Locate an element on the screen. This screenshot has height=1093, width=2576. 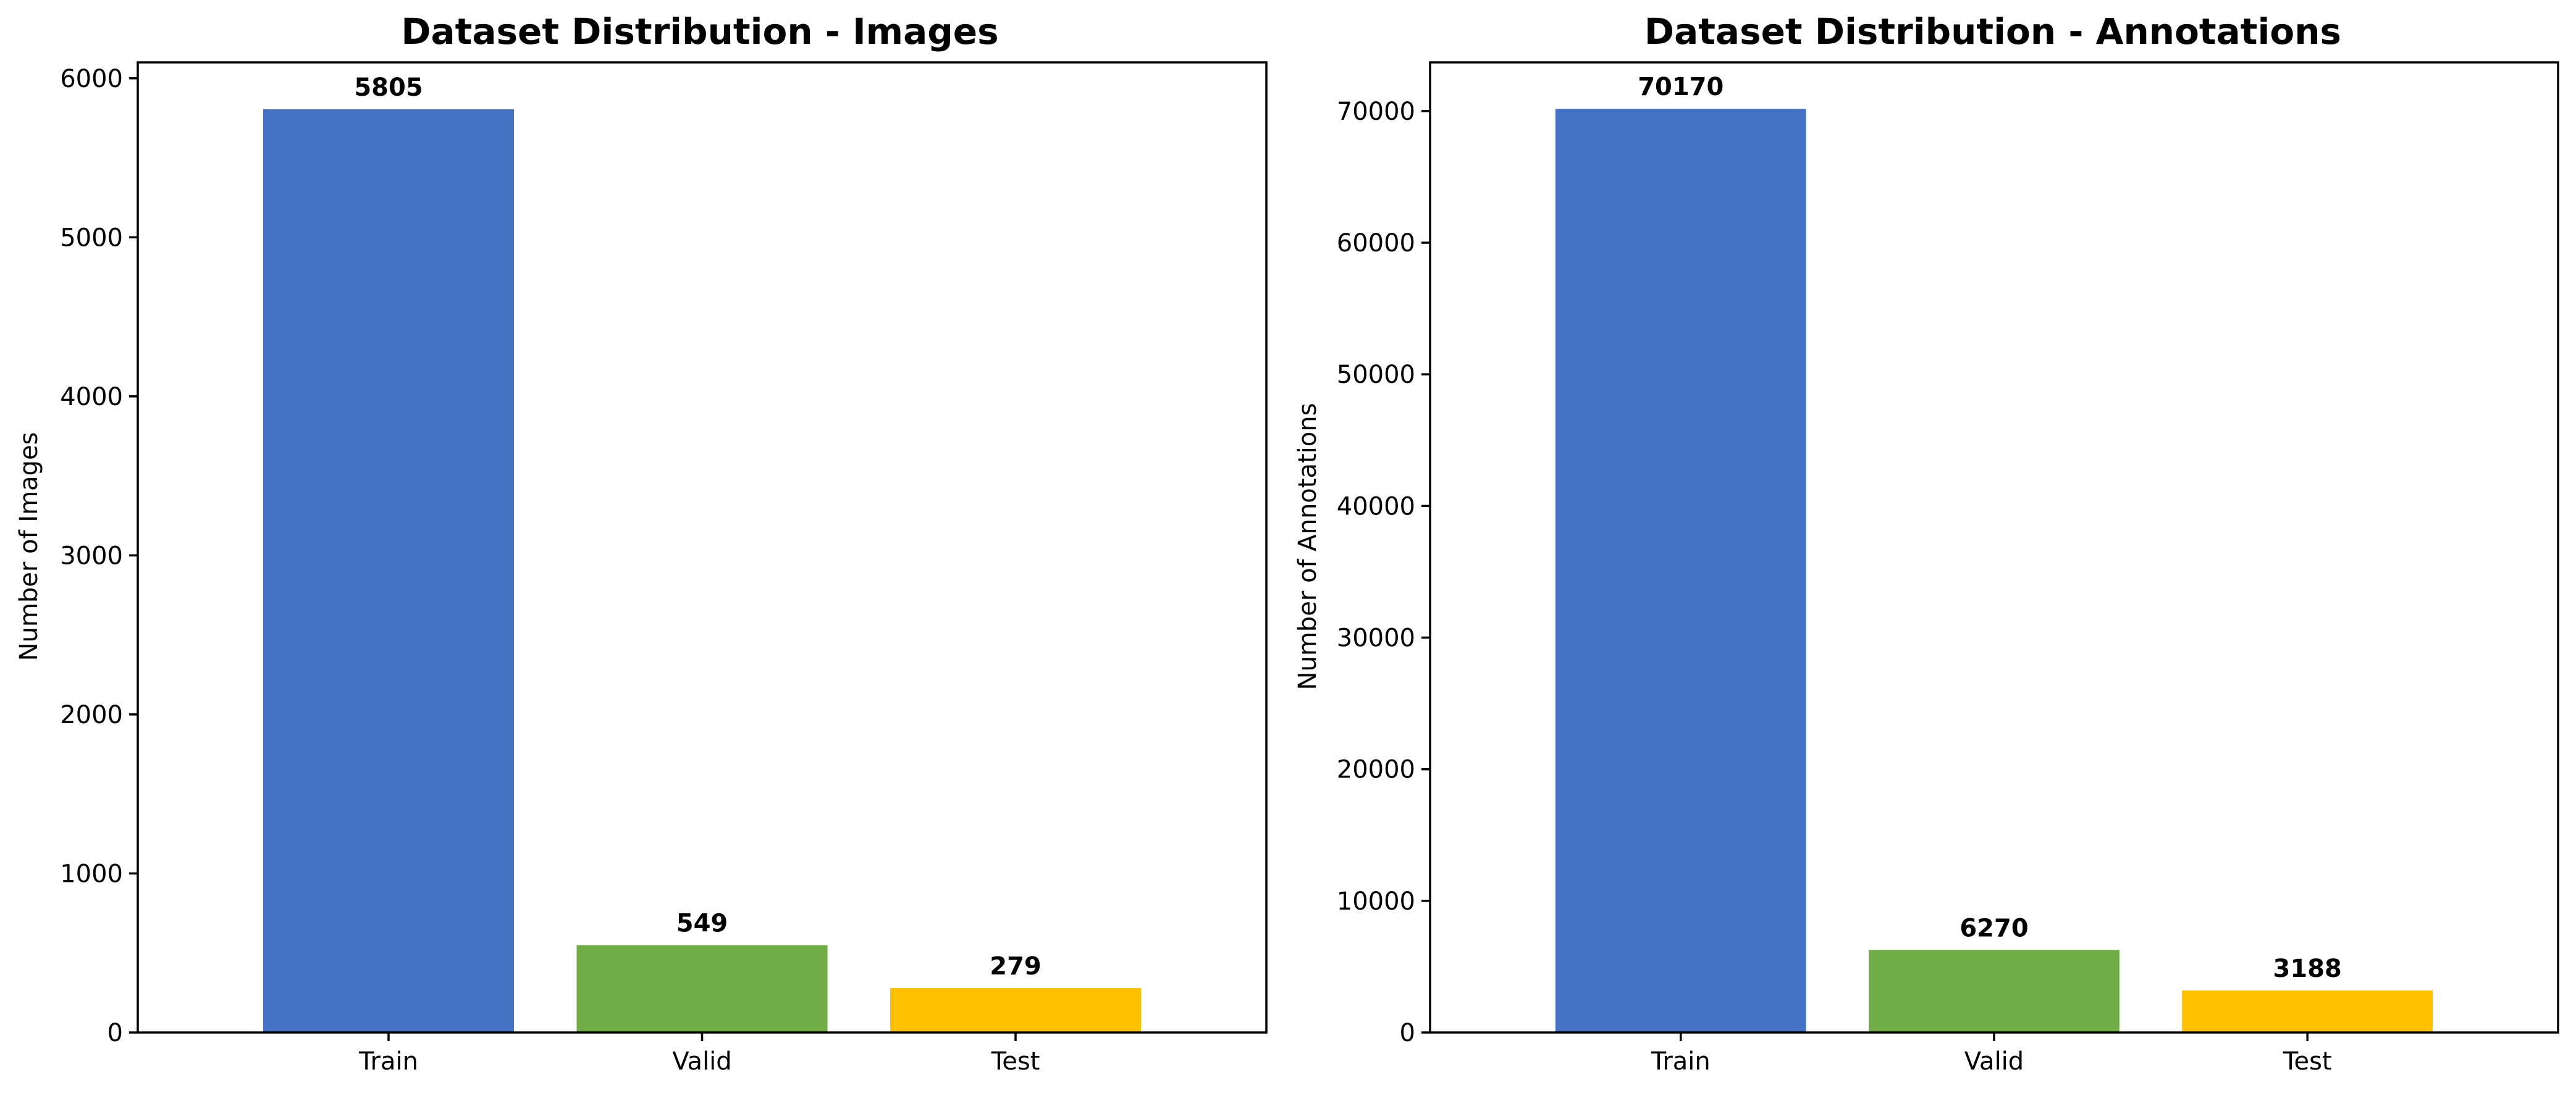
y-tick-label: 4000 is located at coordinates (91, 397).